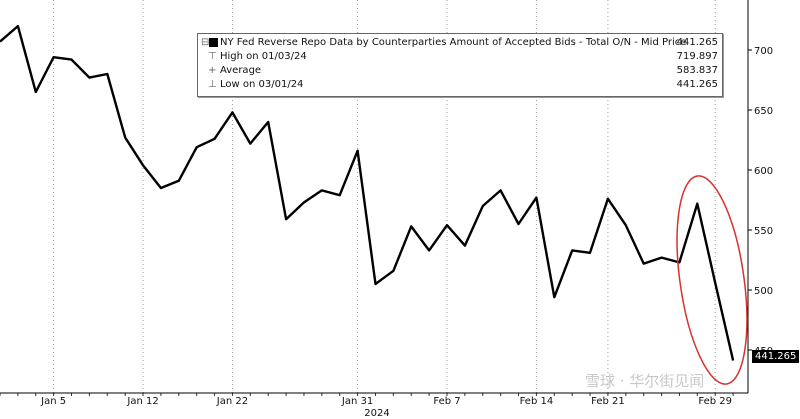 The image size is (800, 419). I want to click on y-tick-label: 550, so click(763, 231).